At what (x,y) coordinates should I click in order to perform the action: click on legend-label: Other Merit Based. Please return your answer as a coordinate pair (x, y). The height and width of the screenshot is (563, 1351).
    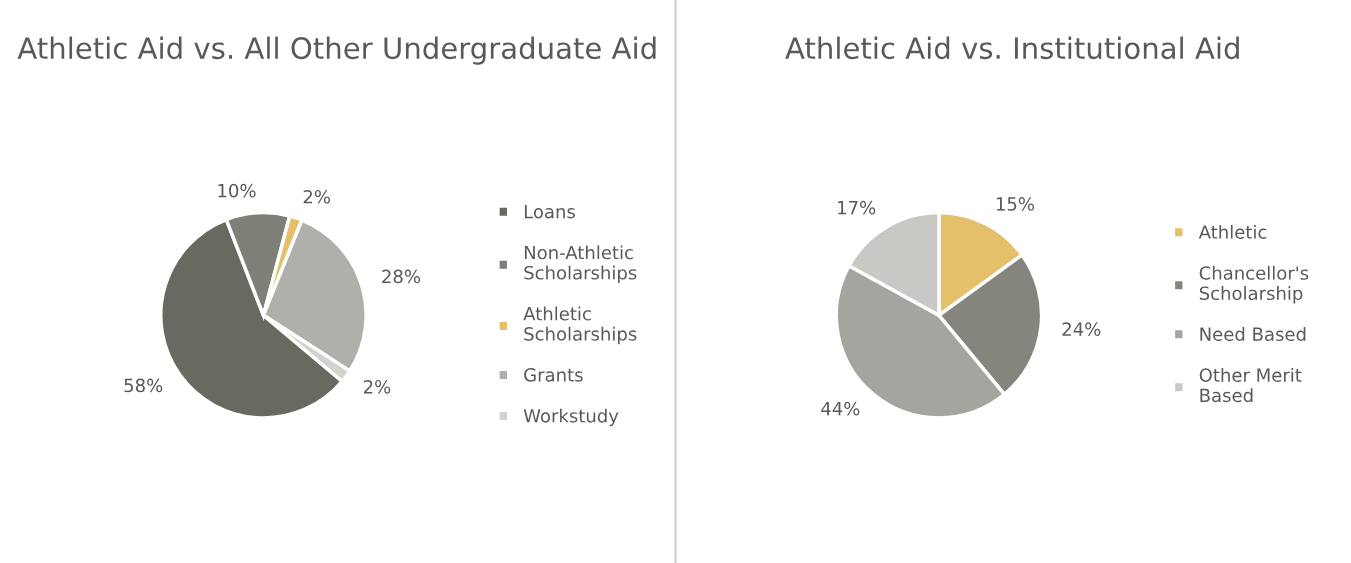
    Looking at the image, I should click on (1250, 385).